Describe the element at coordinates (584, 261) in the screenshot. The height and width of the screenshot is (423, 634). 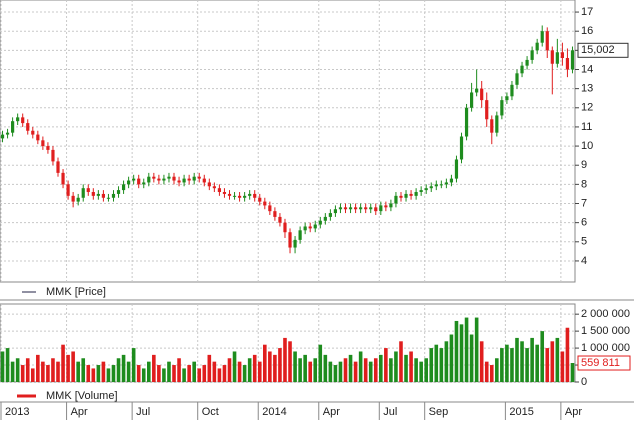
I see `y-tick-label: 4` at that location.